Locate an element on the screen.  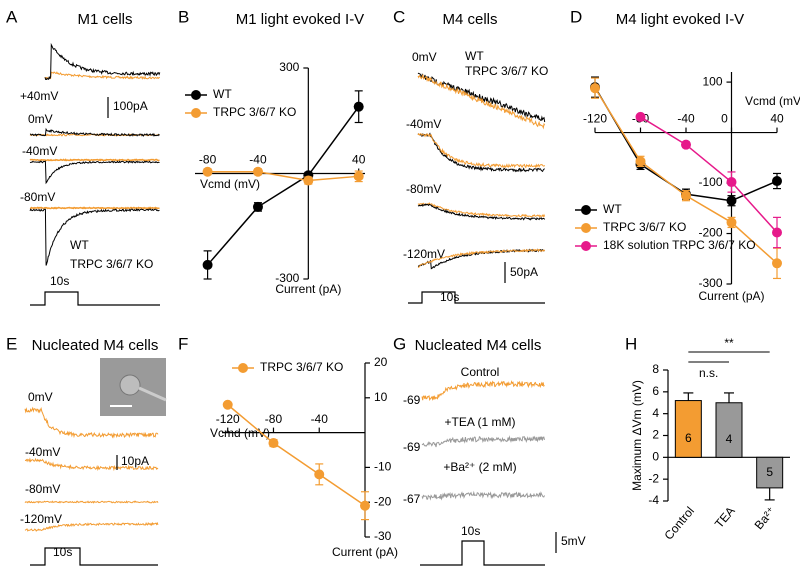
y-tick-label: 300 is located at coordinates (289, 67).